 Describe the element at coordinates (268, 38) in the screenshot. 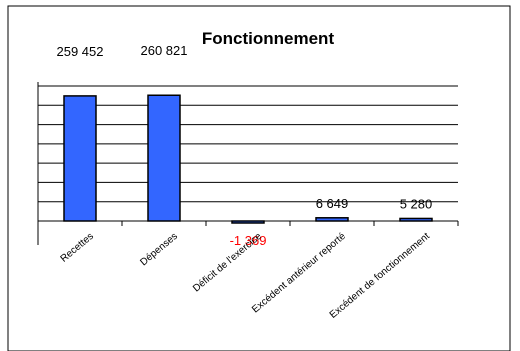

I see `chart-title: Fonctionnement` at that location.